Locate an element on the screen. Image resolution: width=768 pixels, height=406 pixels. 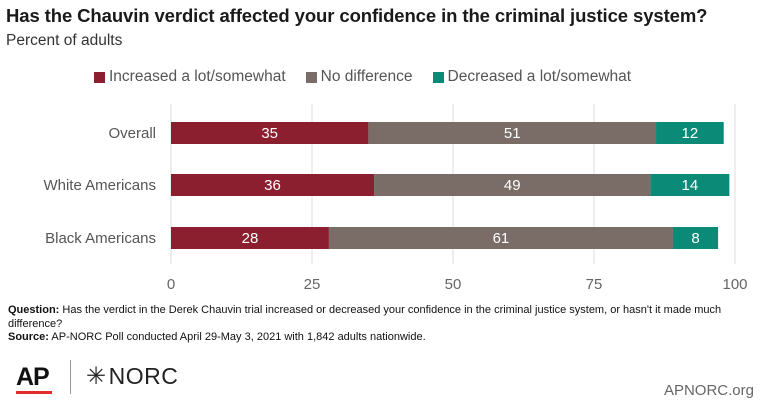
data-label-1-2: 14 is located at coordinates (690, 185).